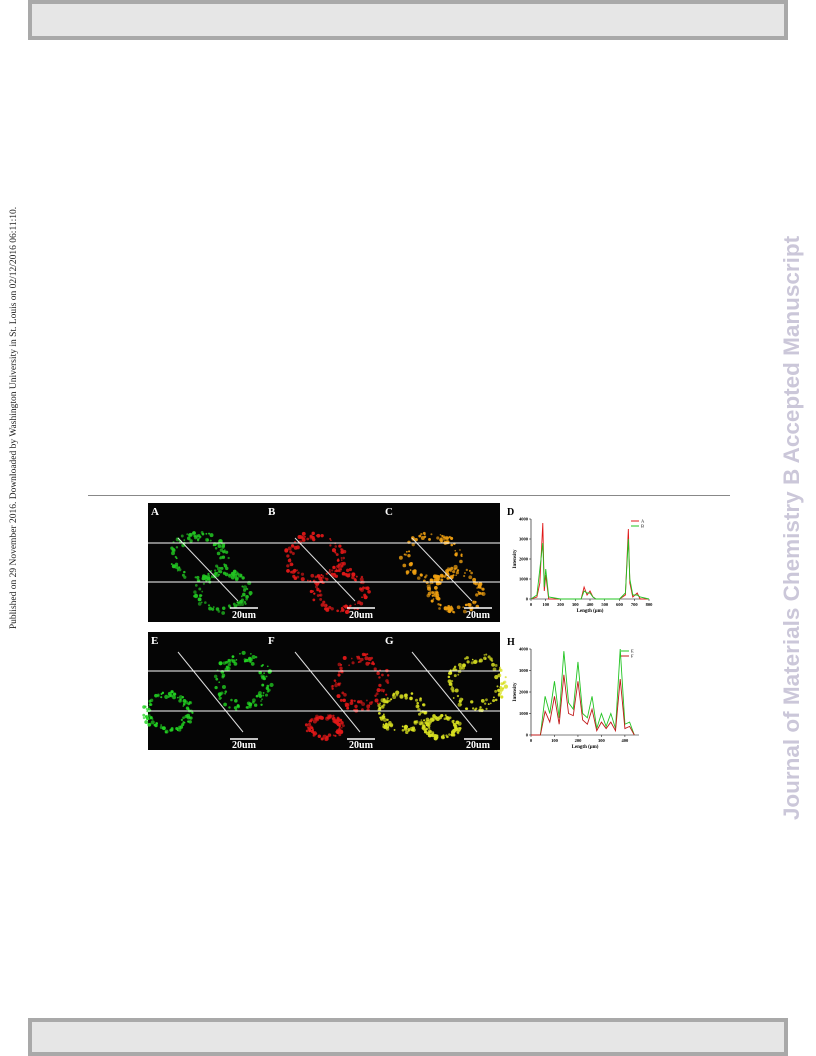 The image size is (816, 1056). What do you see at coordinates (510, 512) in the screenshot?
I see `plot-label: D` at bounding box center [510, 512].